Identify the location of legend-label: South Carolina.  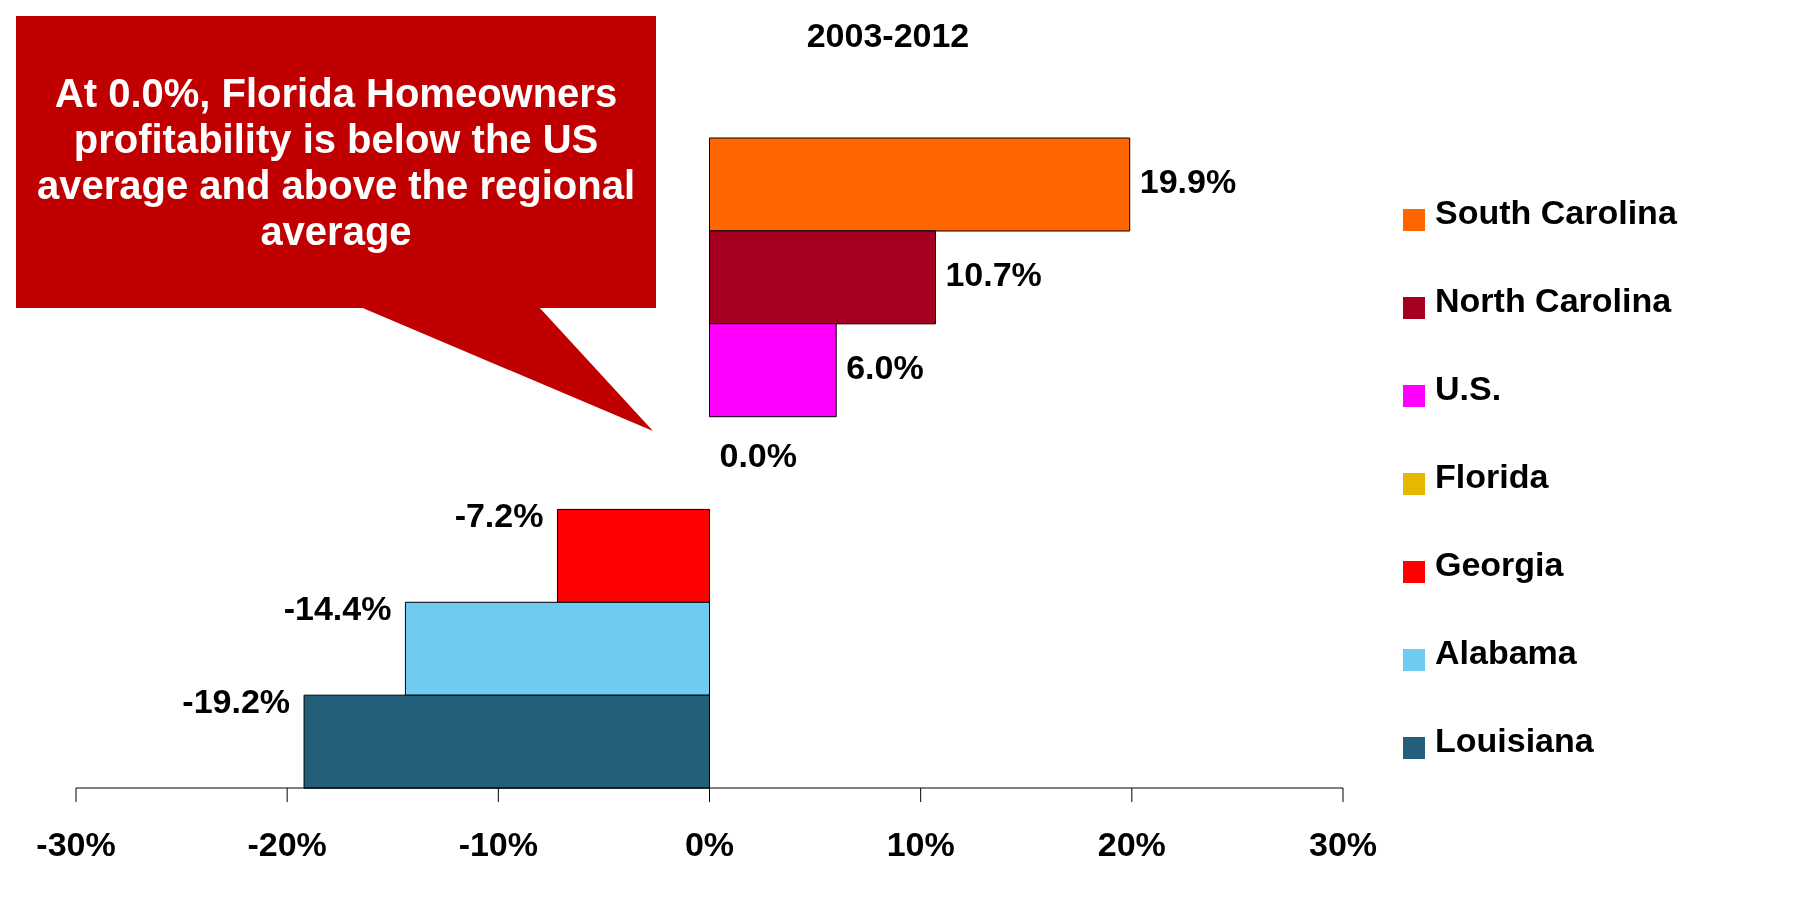
(1556, 212).